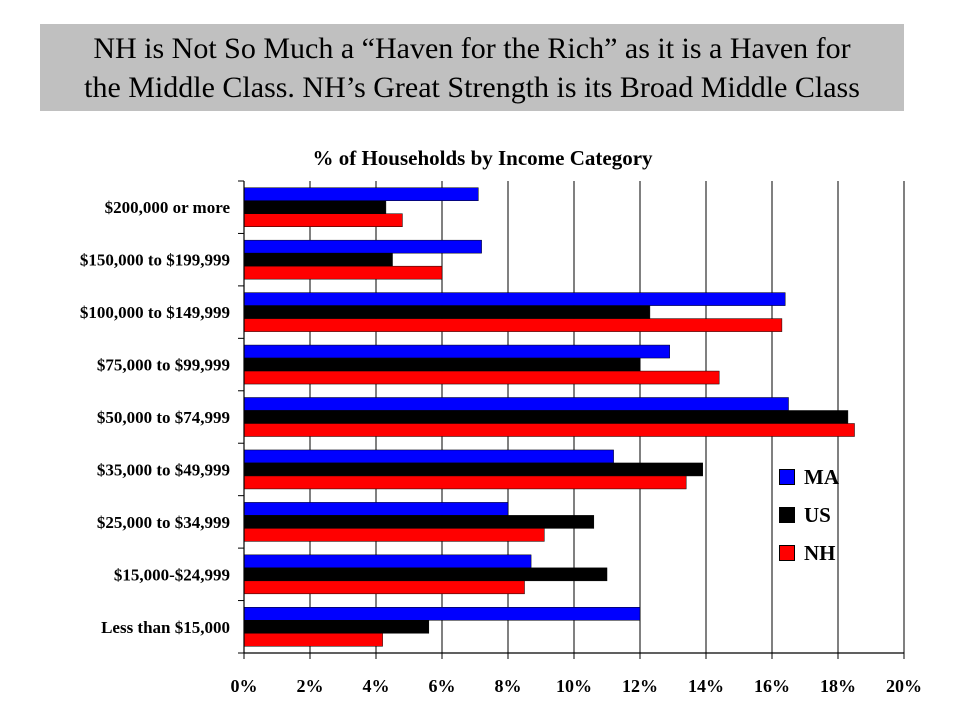 The height and width of the screenshot is (720, 960). I want to click on chart-legend: MA US NH, so click(829, 515).